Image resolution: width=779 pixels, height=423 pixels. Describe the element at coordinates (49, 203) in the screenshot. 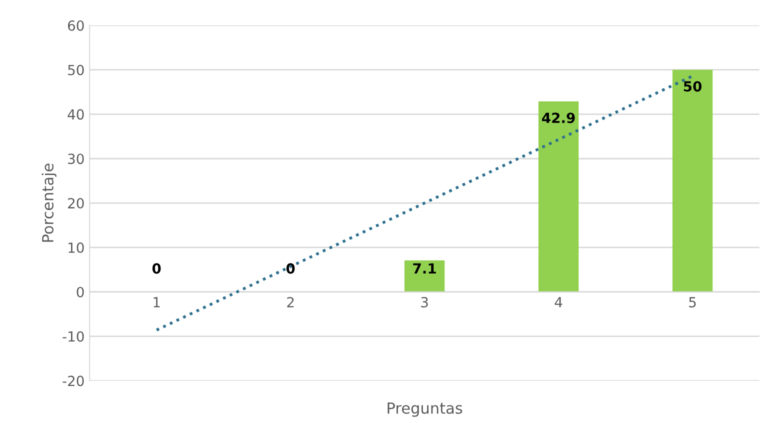

I see `y-axis-title: Porcentaje` at that location.